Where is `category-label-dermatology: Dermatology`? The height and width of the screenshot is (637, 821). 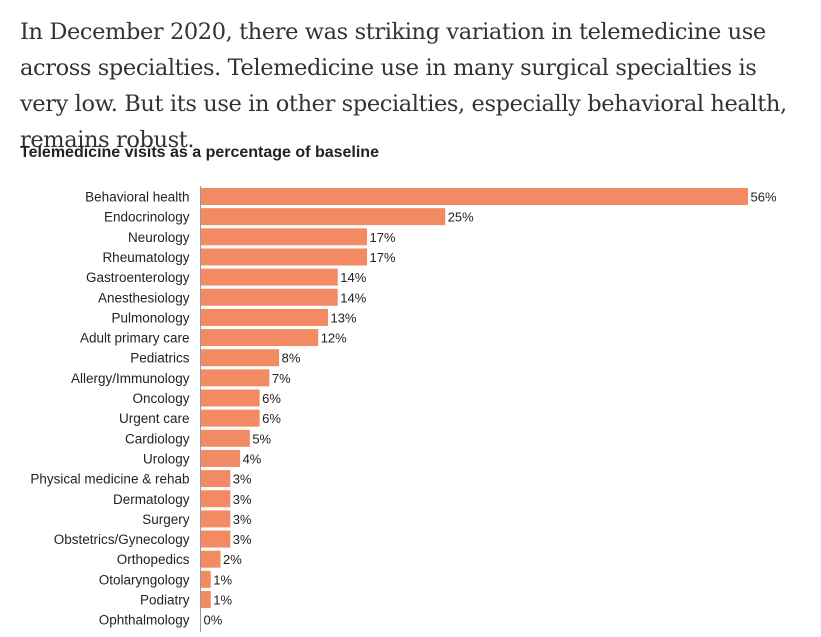
category-label-dermatology: Dermatology is located at coordinates (151, 499).